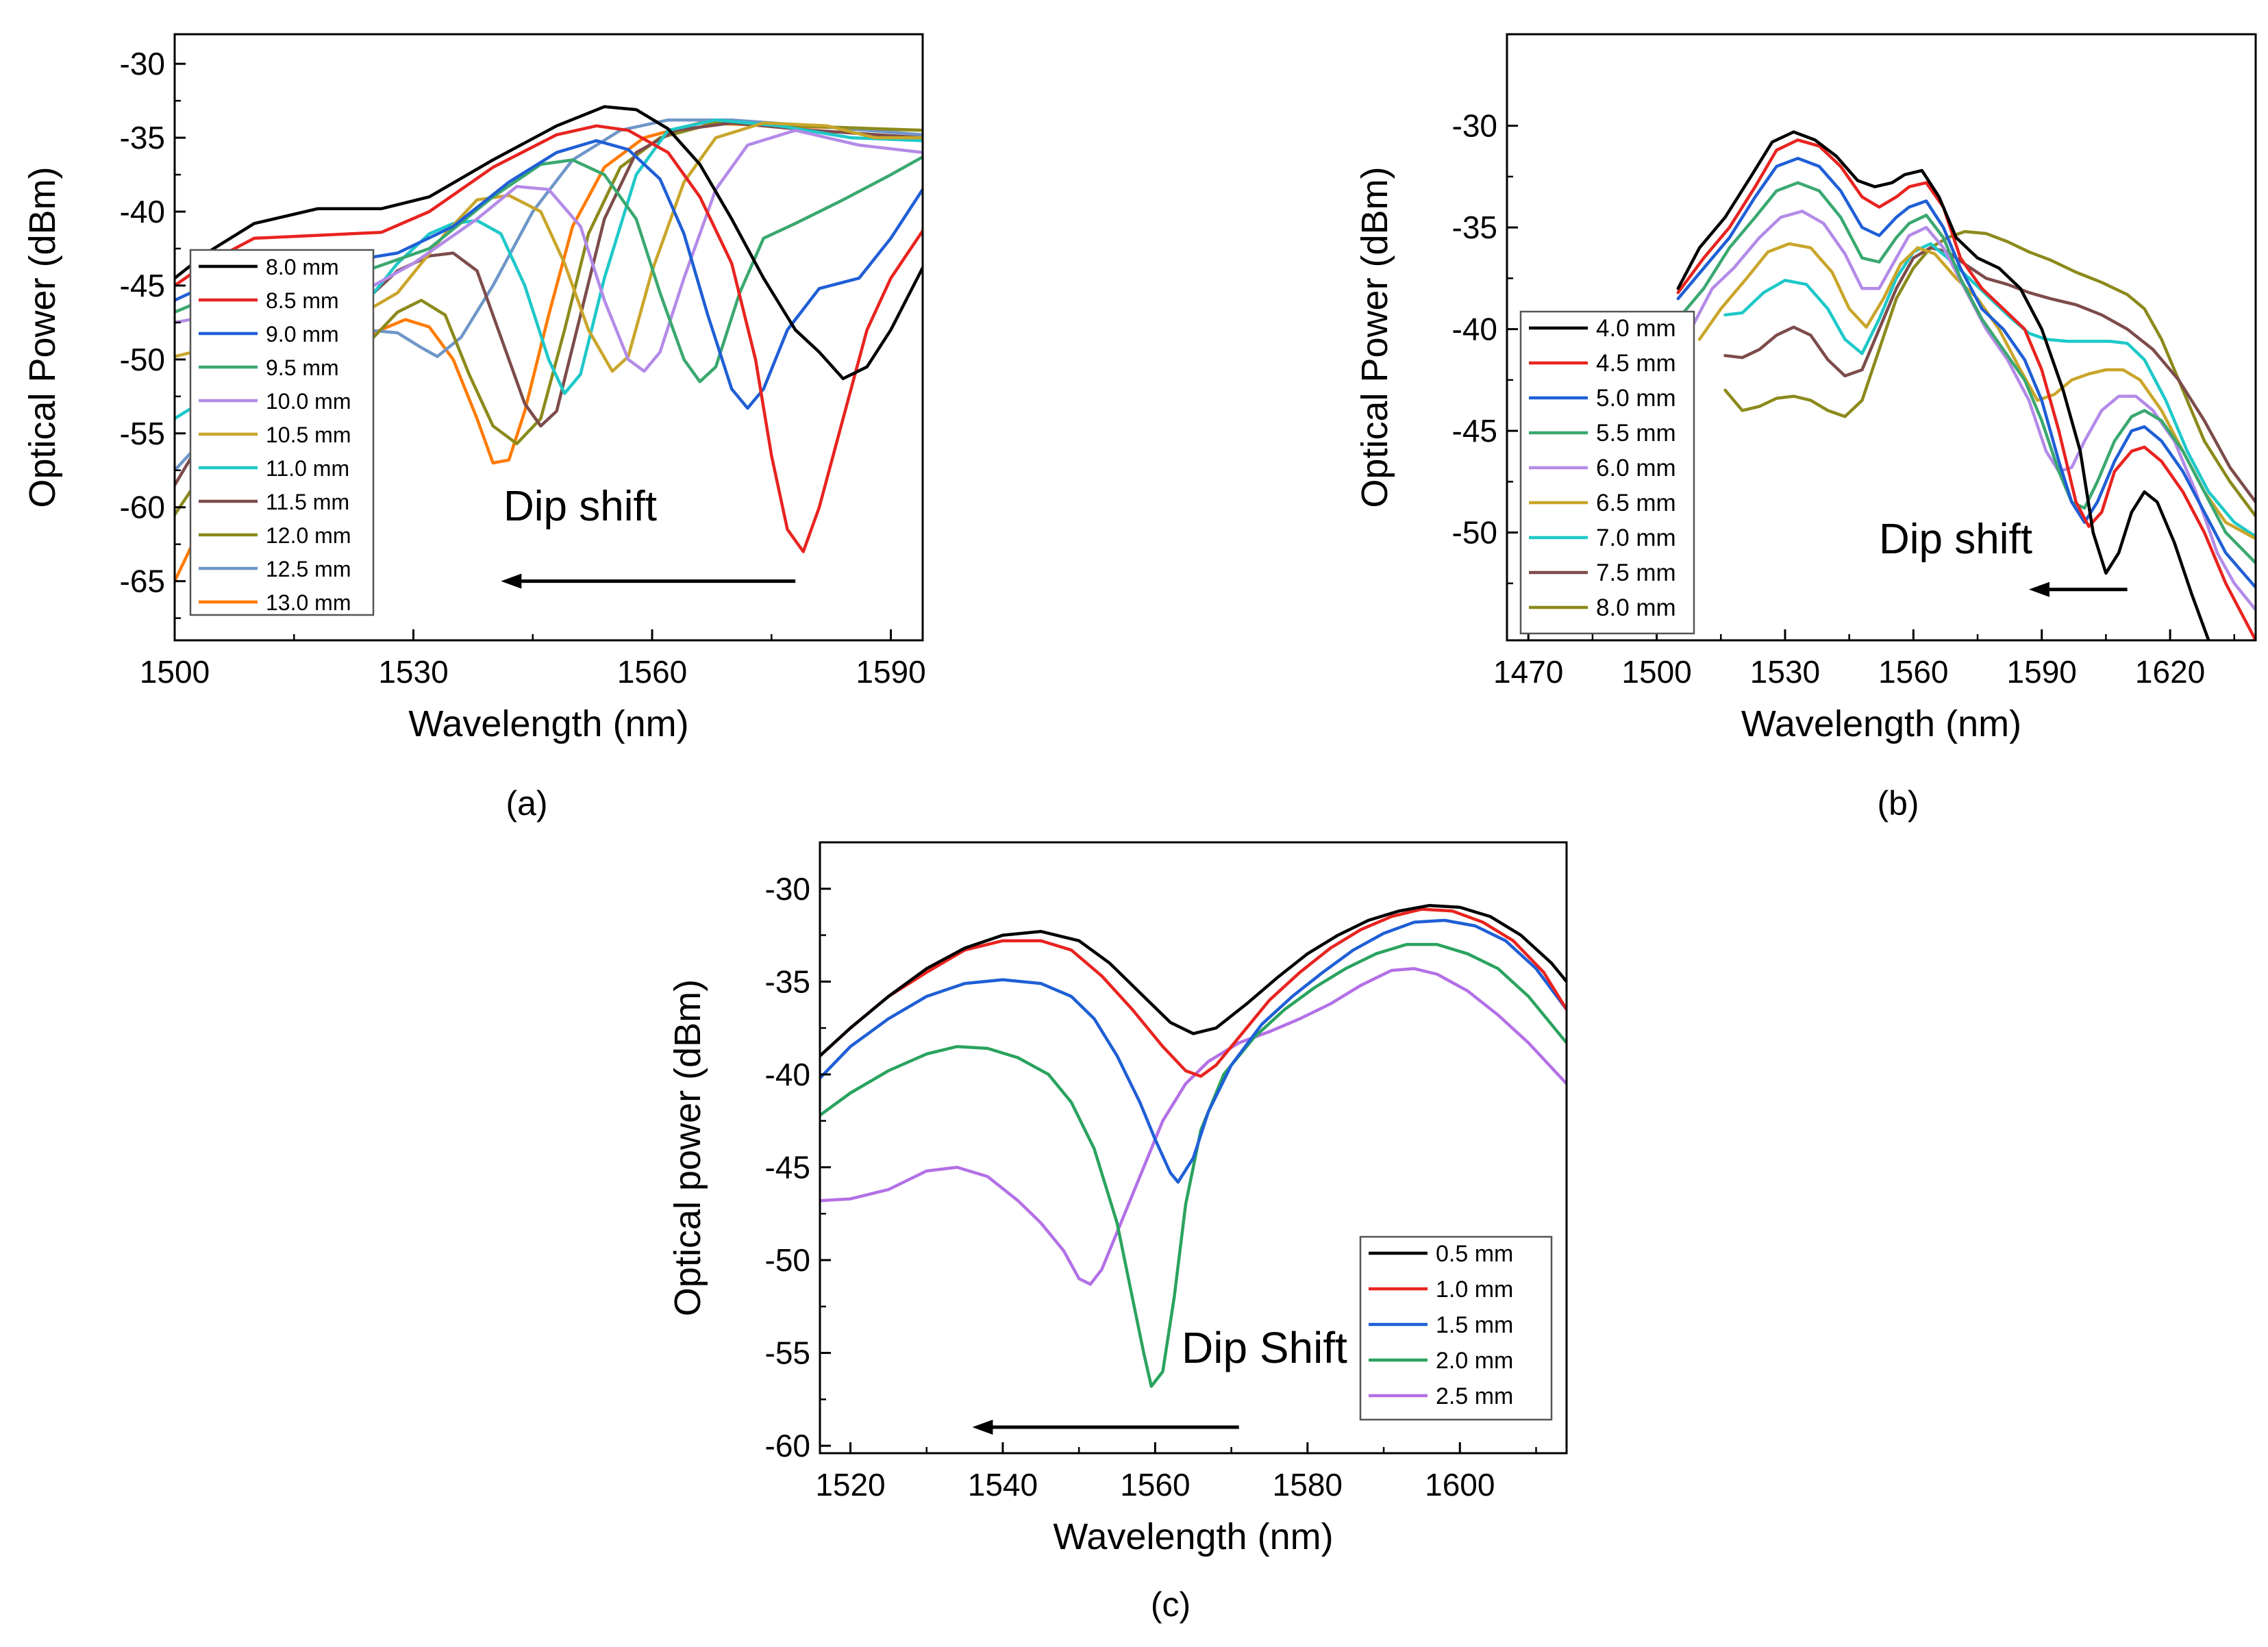 Image resolution: width=2268 pixels, height=1647 pixels. What do you see at coordinates (1308, 1485) in the screenshot?
I see `x-tick-label: 1580` at bounding box center [1308, 1485].